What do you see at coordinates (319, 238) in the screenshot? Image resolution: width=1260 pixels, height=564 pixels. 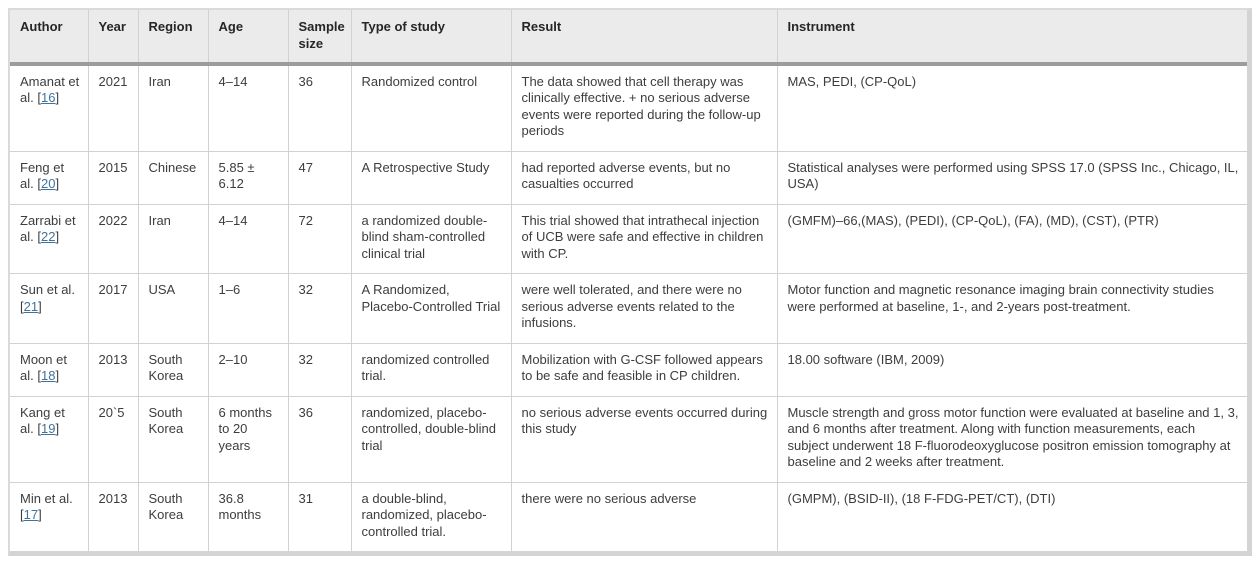 I see `cell-sample_size: 72` at bounding box center [319, 238].